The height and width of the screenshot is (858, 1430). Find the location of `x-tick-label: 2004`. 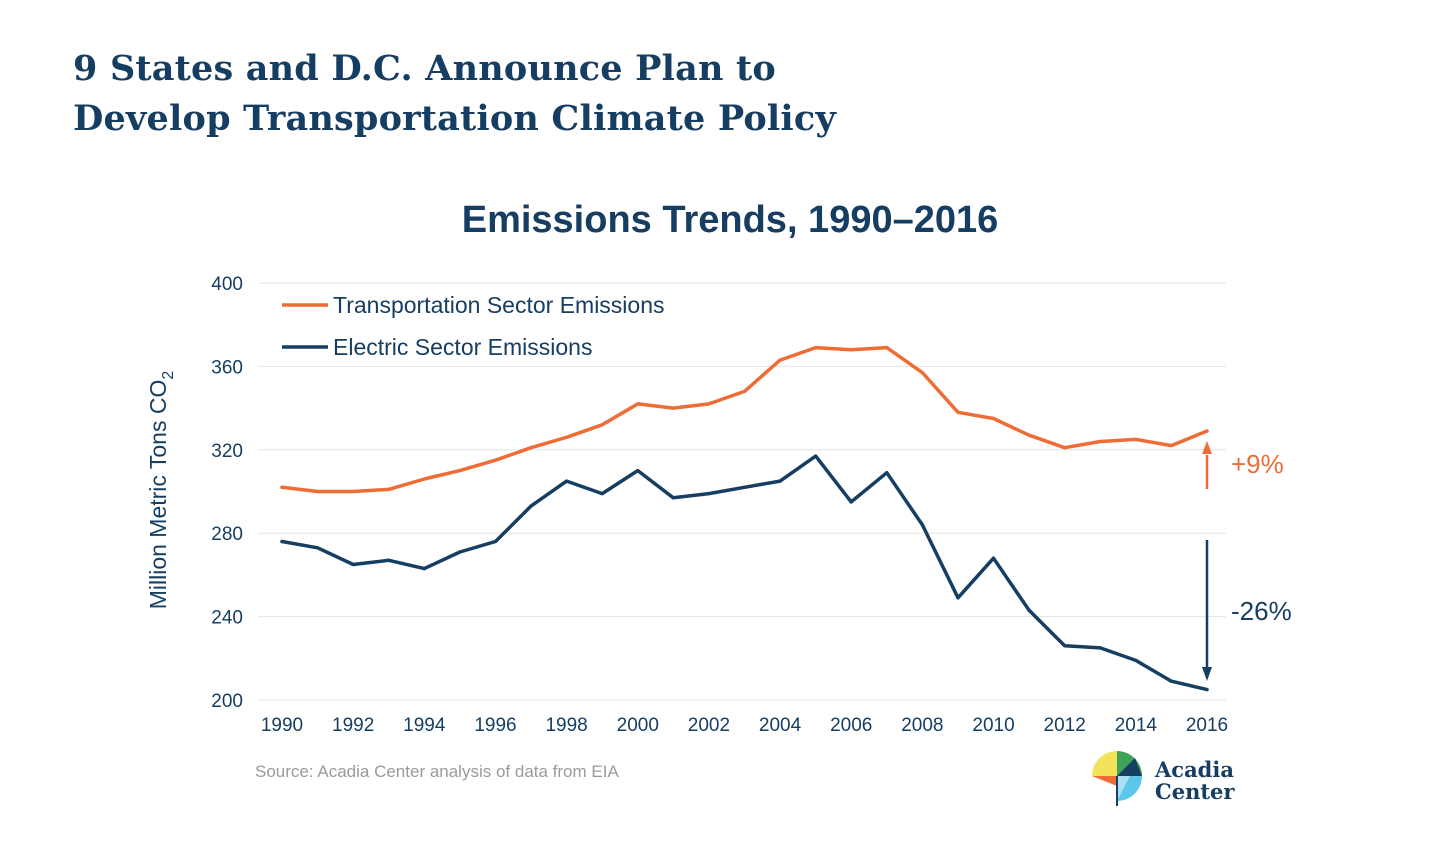

x-tick-label: 2004 is located at coordinates (780, 725).